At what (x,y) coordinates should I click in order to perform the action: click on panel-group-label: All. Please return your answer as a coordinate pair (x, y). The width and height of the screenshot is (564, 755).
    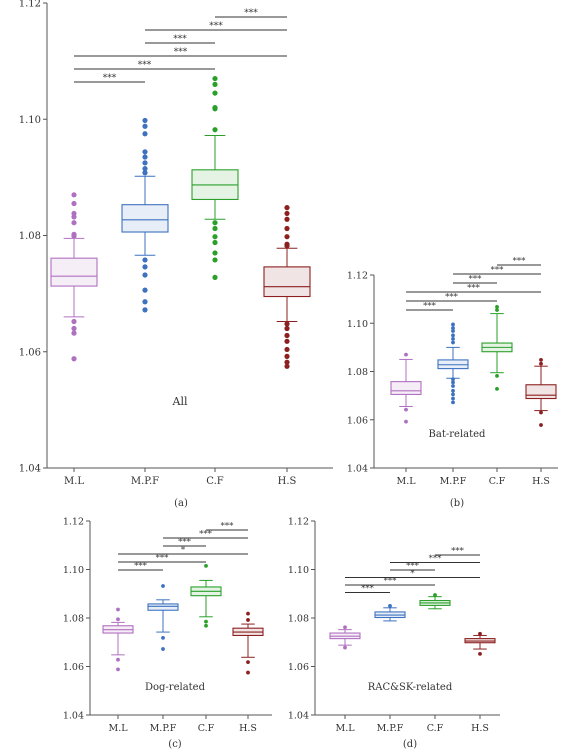
    Looking at the image, I should click on (180, 401).